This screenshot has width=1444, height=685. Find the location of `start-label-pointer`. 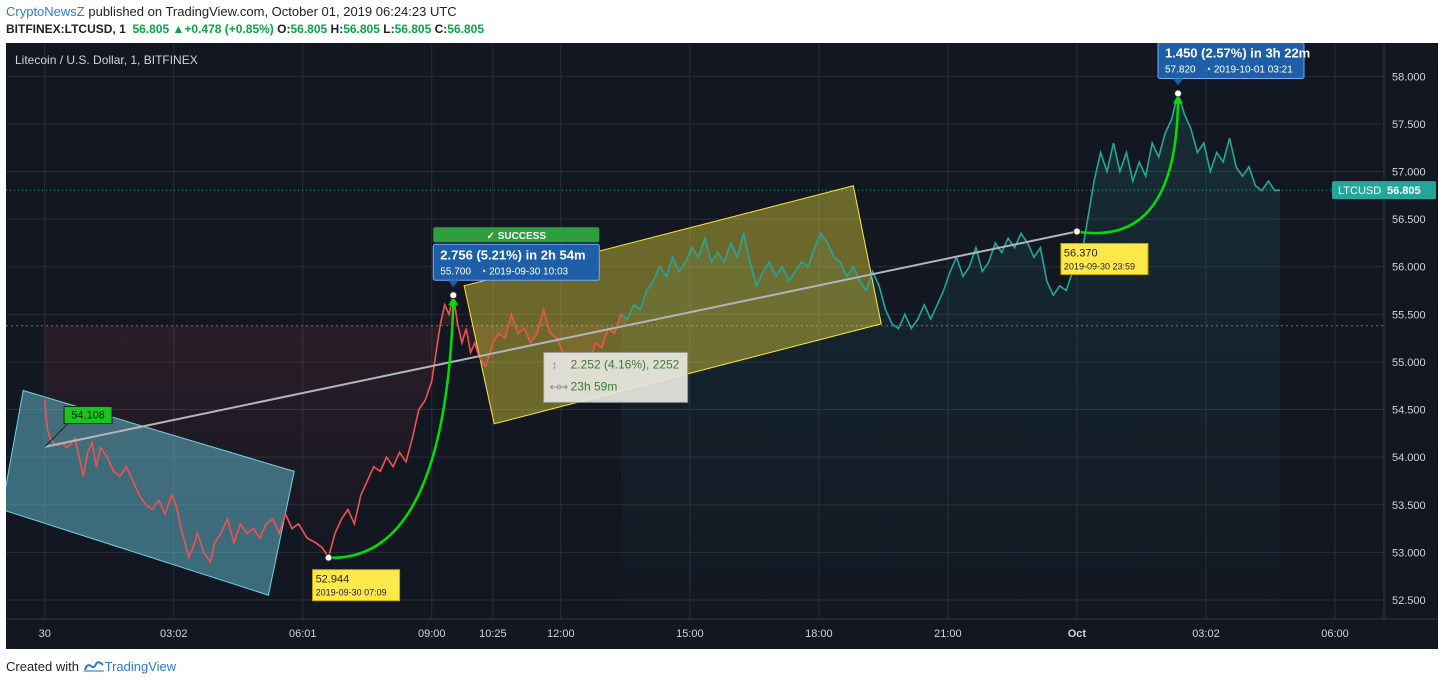

start-label-pointer is located at coordinates (57, 434).